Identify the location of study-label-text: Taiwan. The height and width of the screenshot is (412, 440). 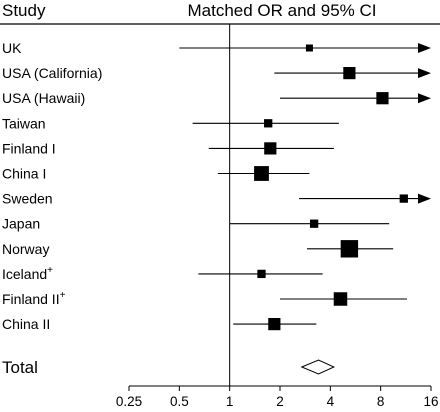
(24, 123).